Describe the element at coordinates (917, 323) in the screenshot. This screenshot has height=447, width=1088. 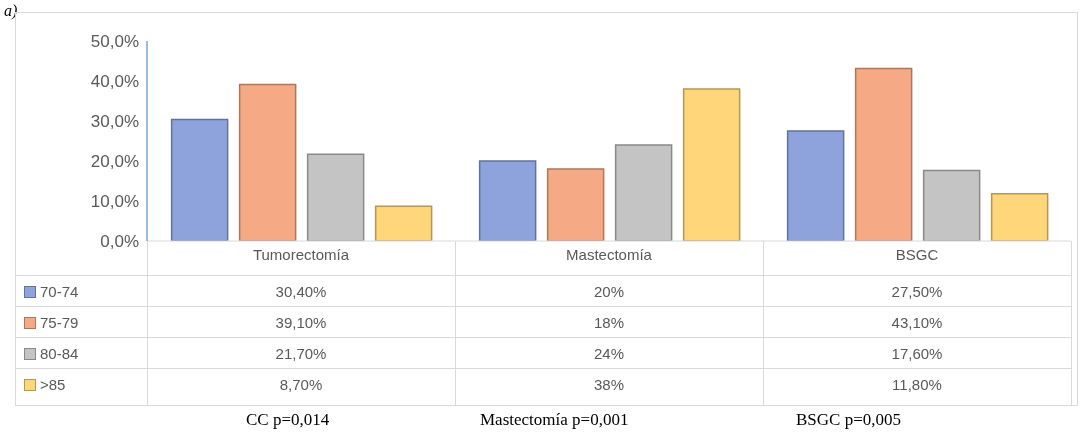
I see `data-label: 43,10%` at that location.